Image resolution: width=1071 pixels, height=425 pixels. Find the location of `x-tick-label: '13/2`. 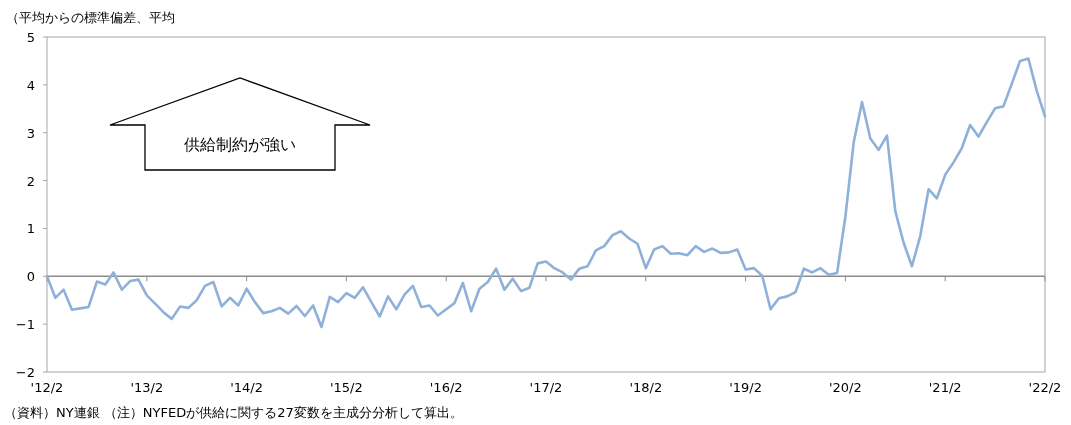

x-tick-label: '13/2 is located at coordinates (147, 387).